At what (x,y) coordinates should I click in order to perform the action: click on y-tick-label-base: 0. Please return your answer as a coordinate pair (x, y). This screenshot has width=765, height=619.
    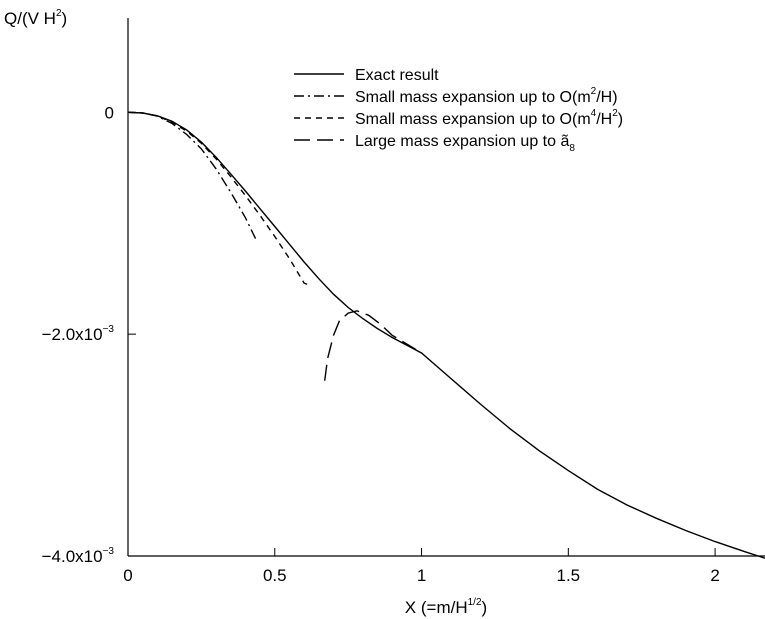
    Looking at the image, I should click on (109, 112).